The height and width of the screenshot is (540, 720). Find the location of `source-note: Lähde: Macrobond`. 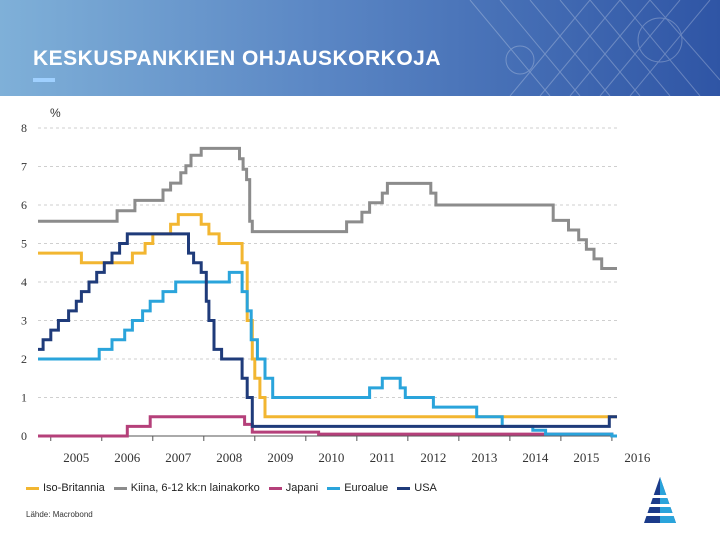

source-note: Lähde: Macrobond is located at coordinates (59, 514).